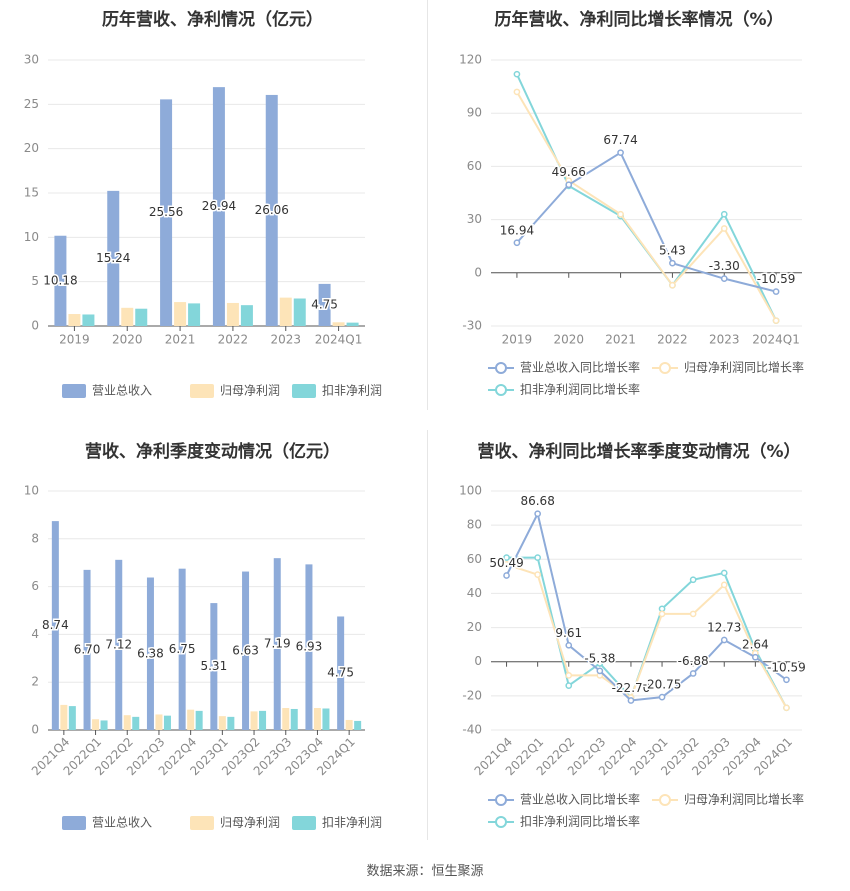 The height and width of the screenshot is (891, 850). Describe the element at coordinates (568, 633) in the screenshot. I see `data-label: 9.61` at that location.